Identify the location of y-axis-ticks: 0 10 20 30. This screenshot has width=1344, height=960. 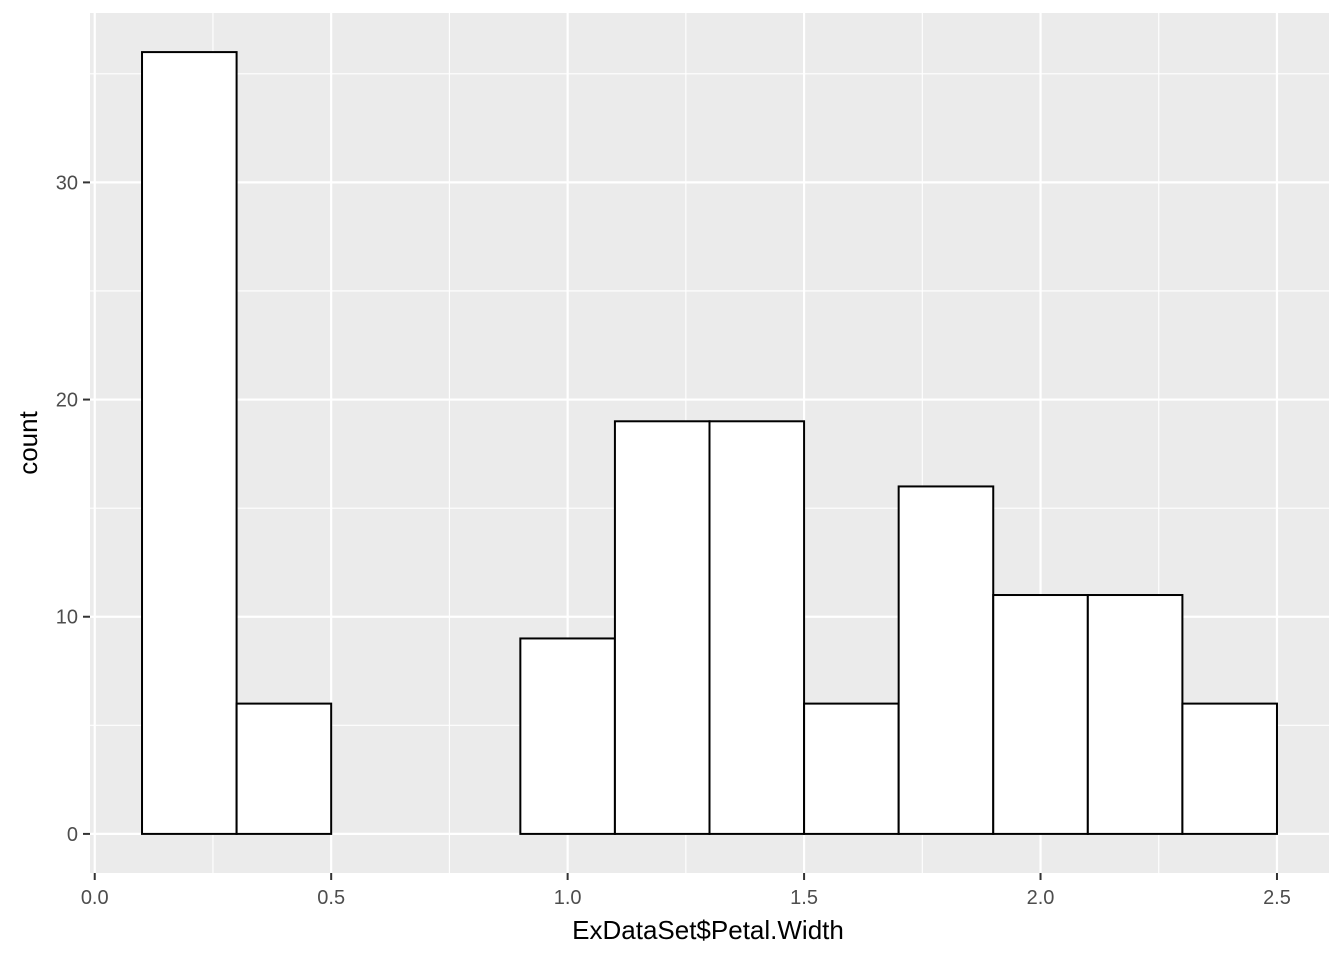
(73, 509).